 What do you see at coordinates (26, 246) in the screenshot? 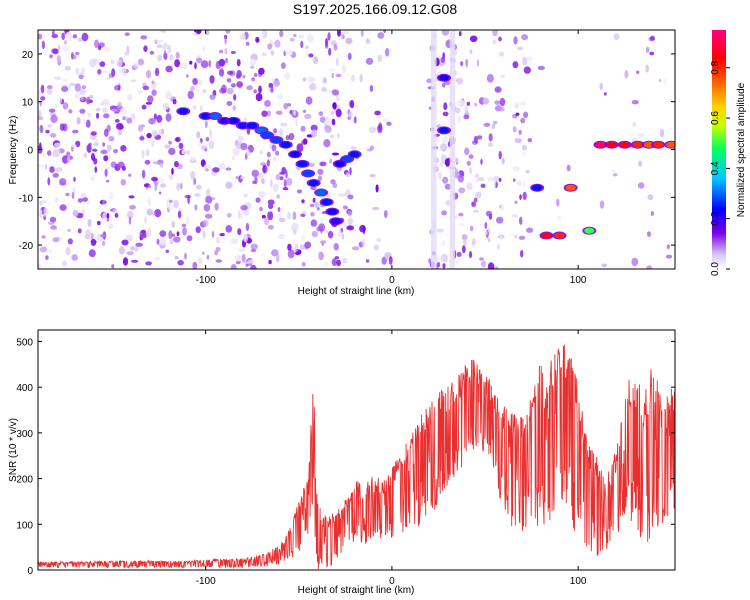
I see `y-tick-label: -20` at bounding box center [26, 246].